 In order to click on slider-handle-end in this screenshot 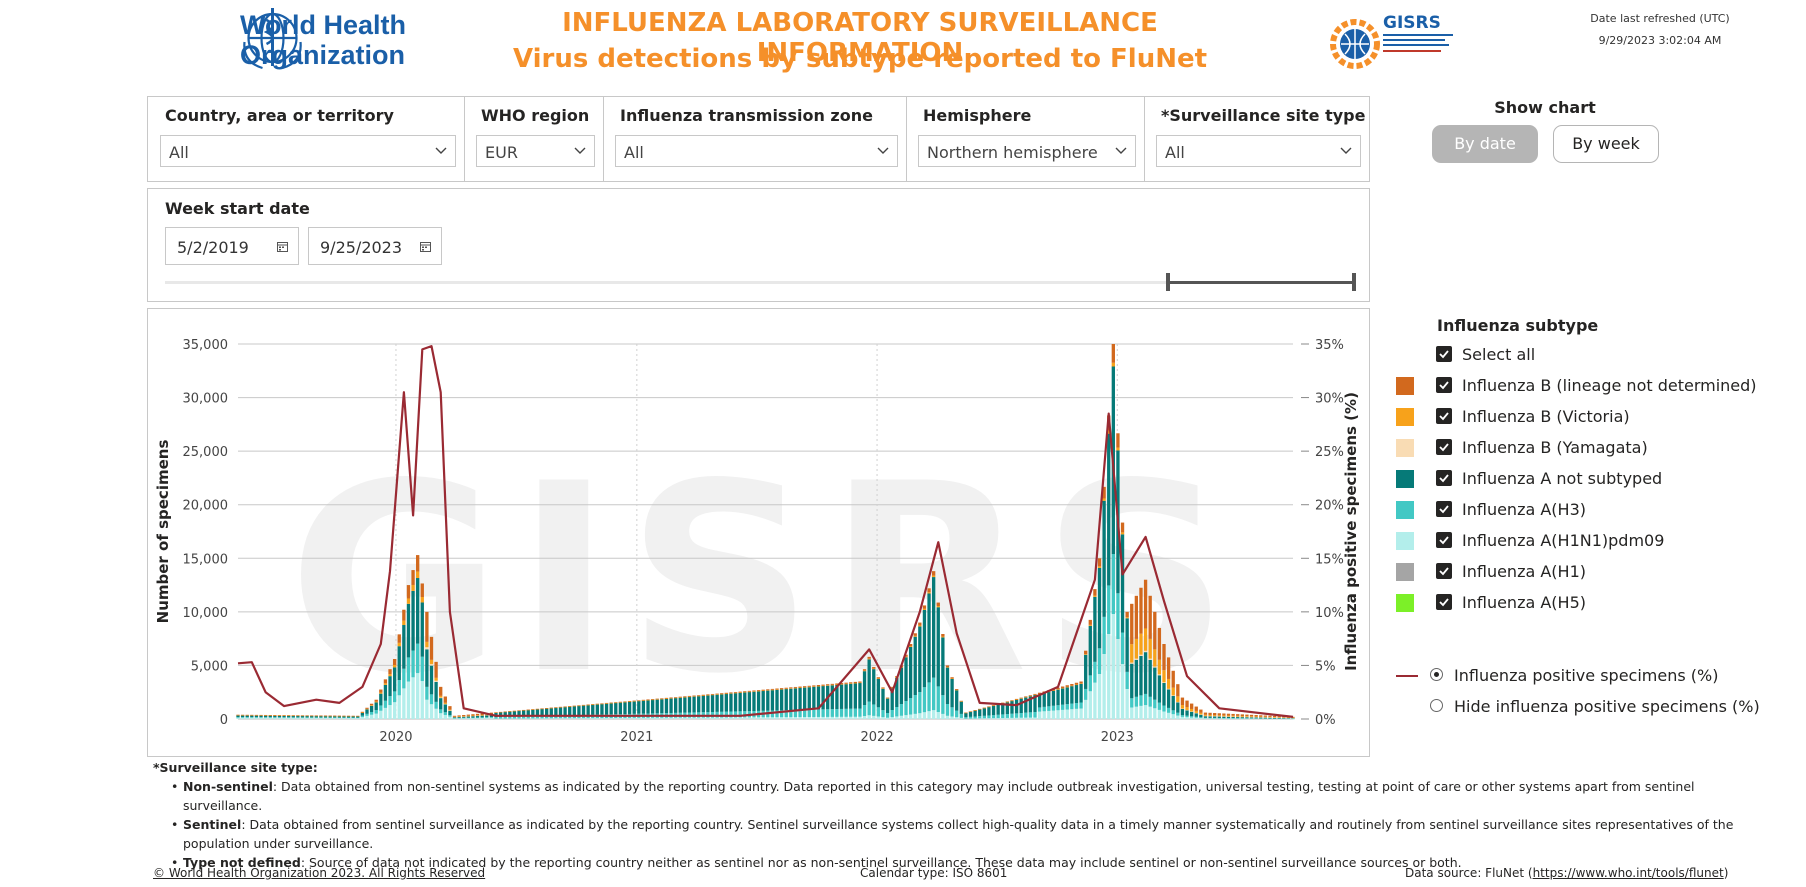, I will do `click(1354, 282)`.